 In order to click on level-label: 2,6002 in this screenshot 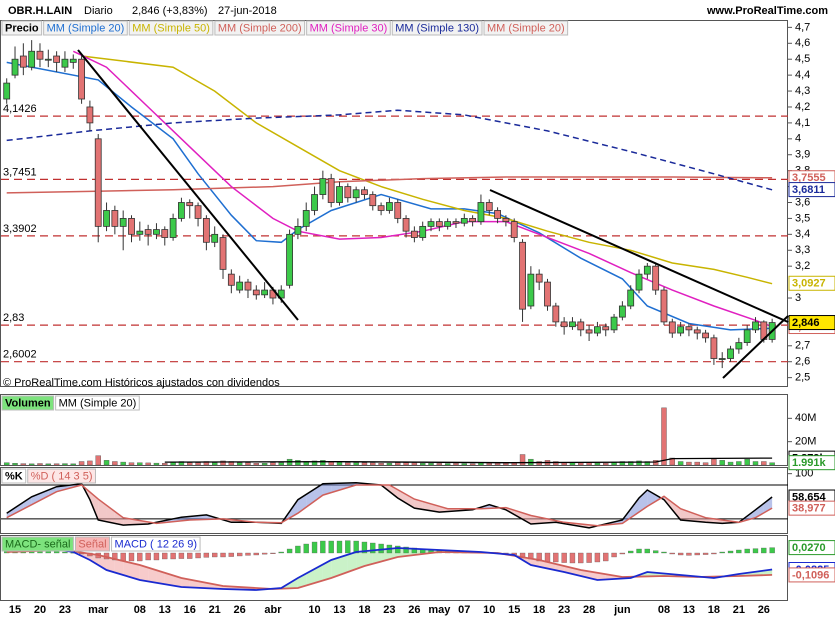, I will do `click(20, 355)`.